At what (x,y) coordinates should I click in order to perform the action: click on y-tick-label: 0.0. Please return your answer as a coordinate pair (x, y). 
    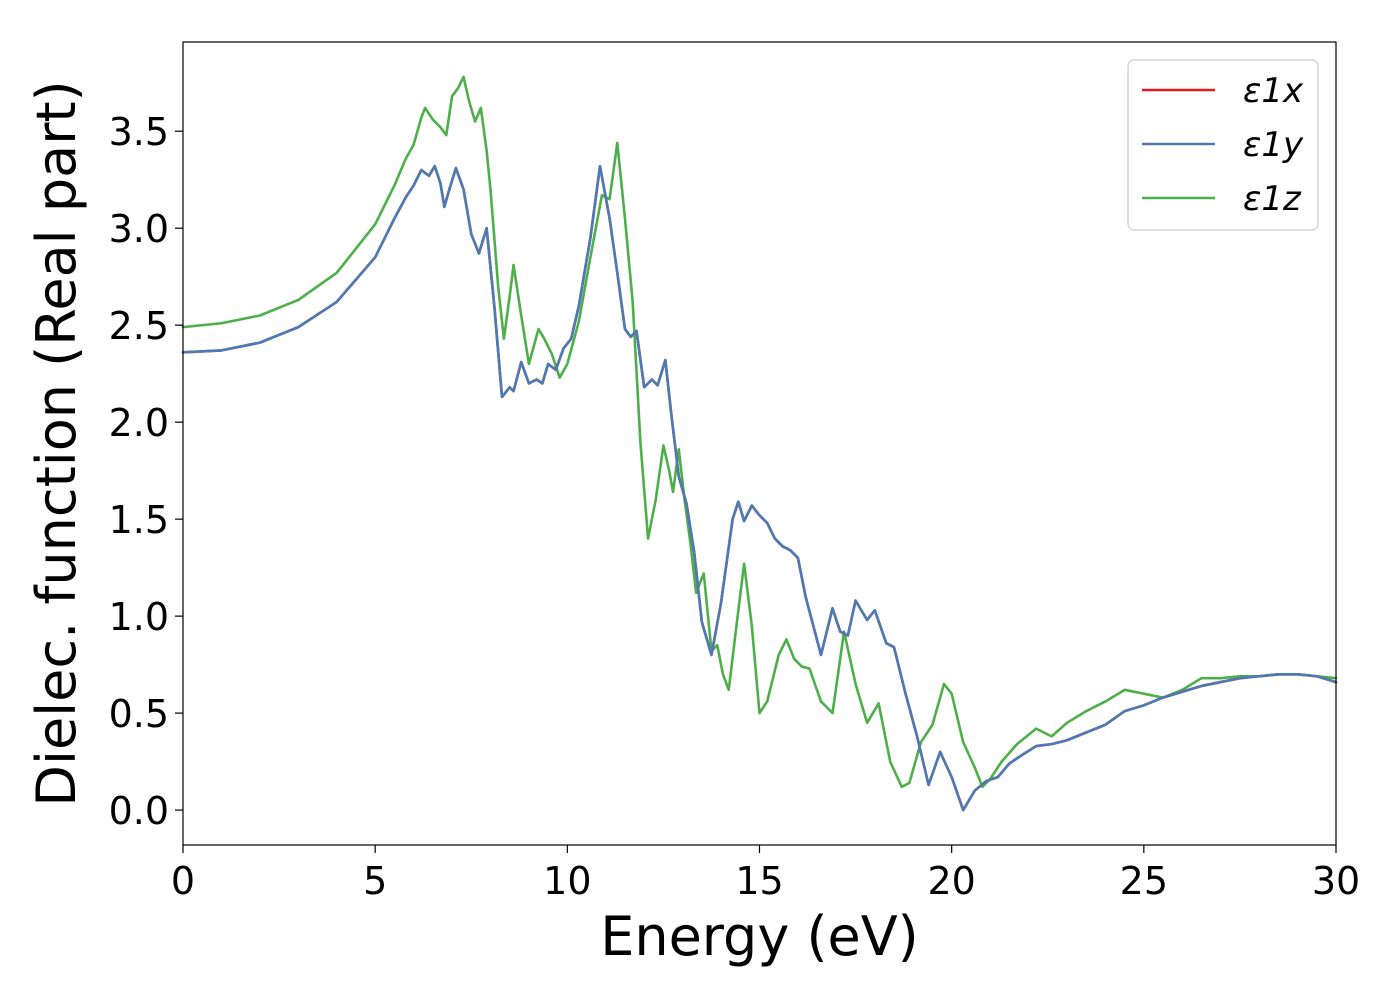
    Looking at the image, I should click on (139, 811).